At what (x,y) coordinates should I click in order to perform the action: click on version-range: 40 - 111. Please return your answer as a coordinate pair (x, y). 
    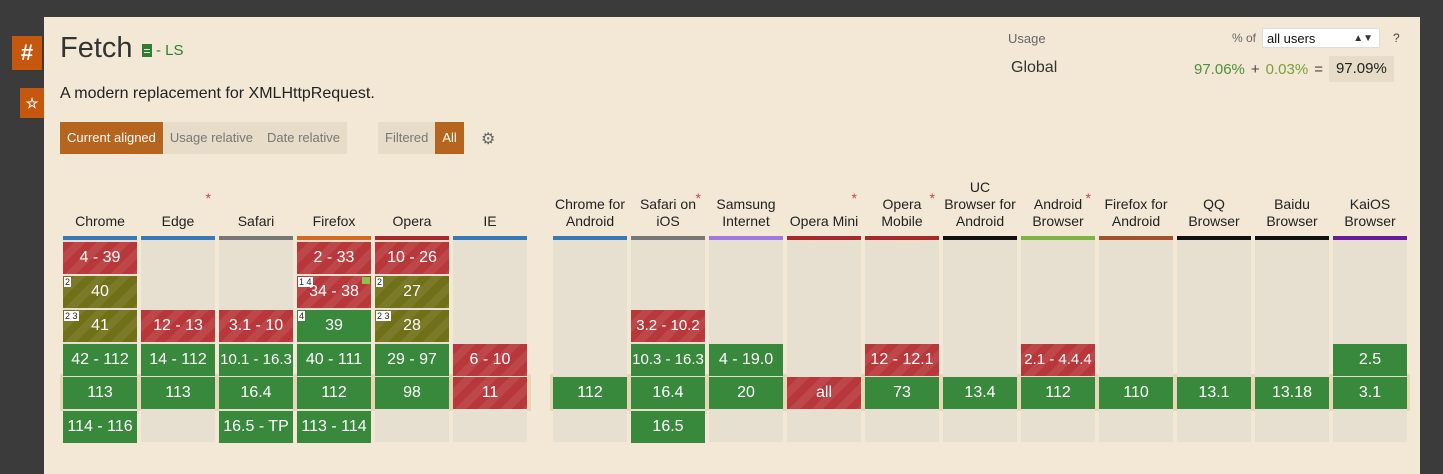
    Looking at the image, I should click on (334, 359).